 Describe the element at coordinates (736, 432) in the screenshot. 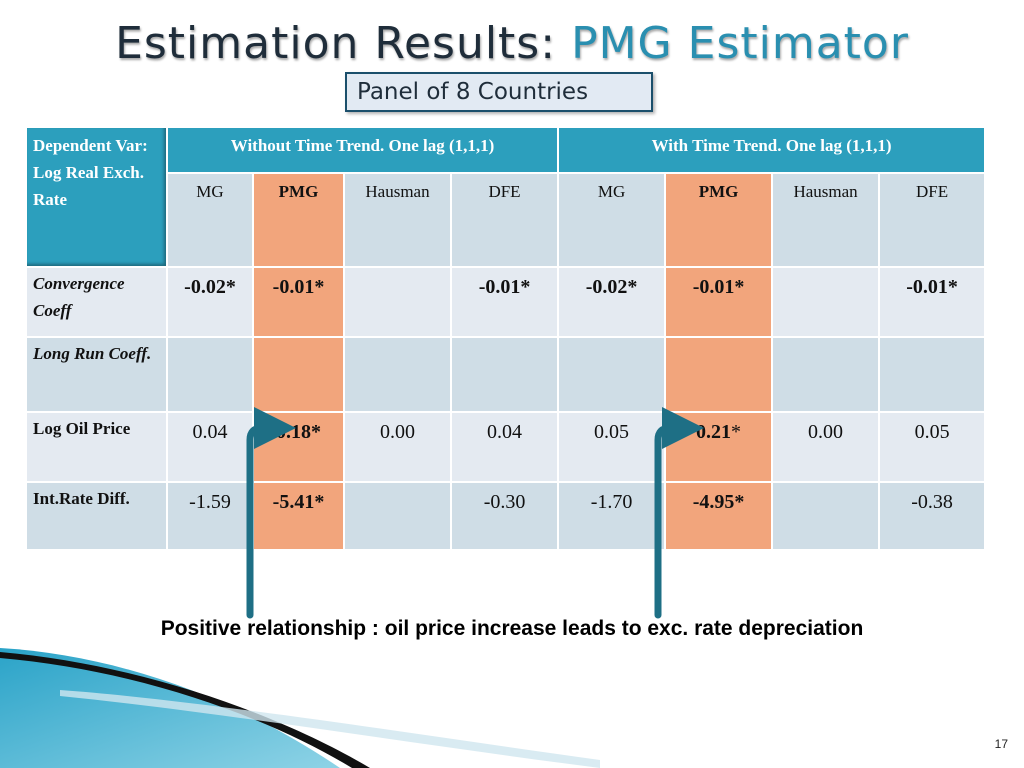

I see `significance-star: *` at that location.